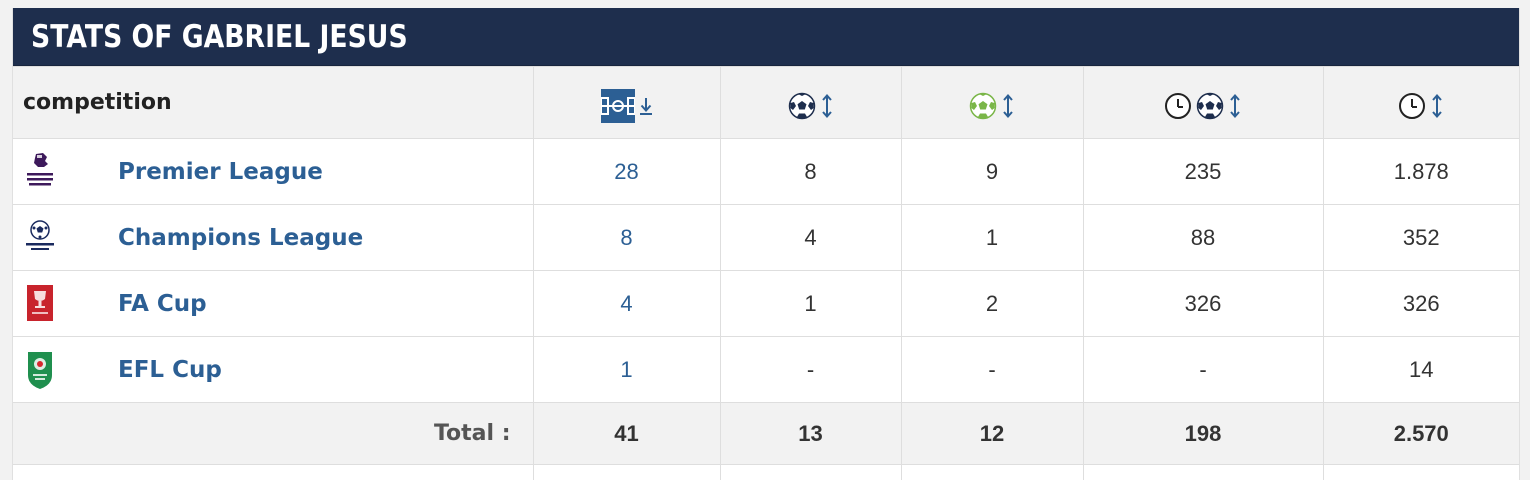 This screenshot has height=480, width=1530. I want to click on table-row: FA Cup 4 1 2 326 326, so click(766, 303).